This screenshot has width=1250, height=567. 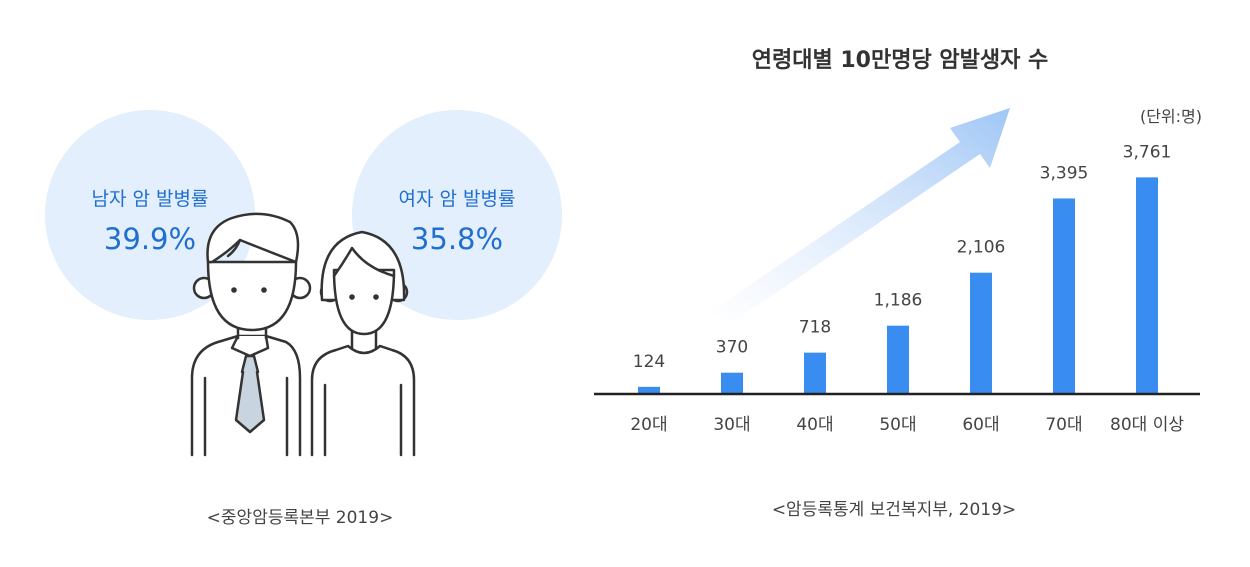 What do you see at coordinates (860, 216) in the screenshot?
I see `trend-arrow` at bounding box center [860, 216].